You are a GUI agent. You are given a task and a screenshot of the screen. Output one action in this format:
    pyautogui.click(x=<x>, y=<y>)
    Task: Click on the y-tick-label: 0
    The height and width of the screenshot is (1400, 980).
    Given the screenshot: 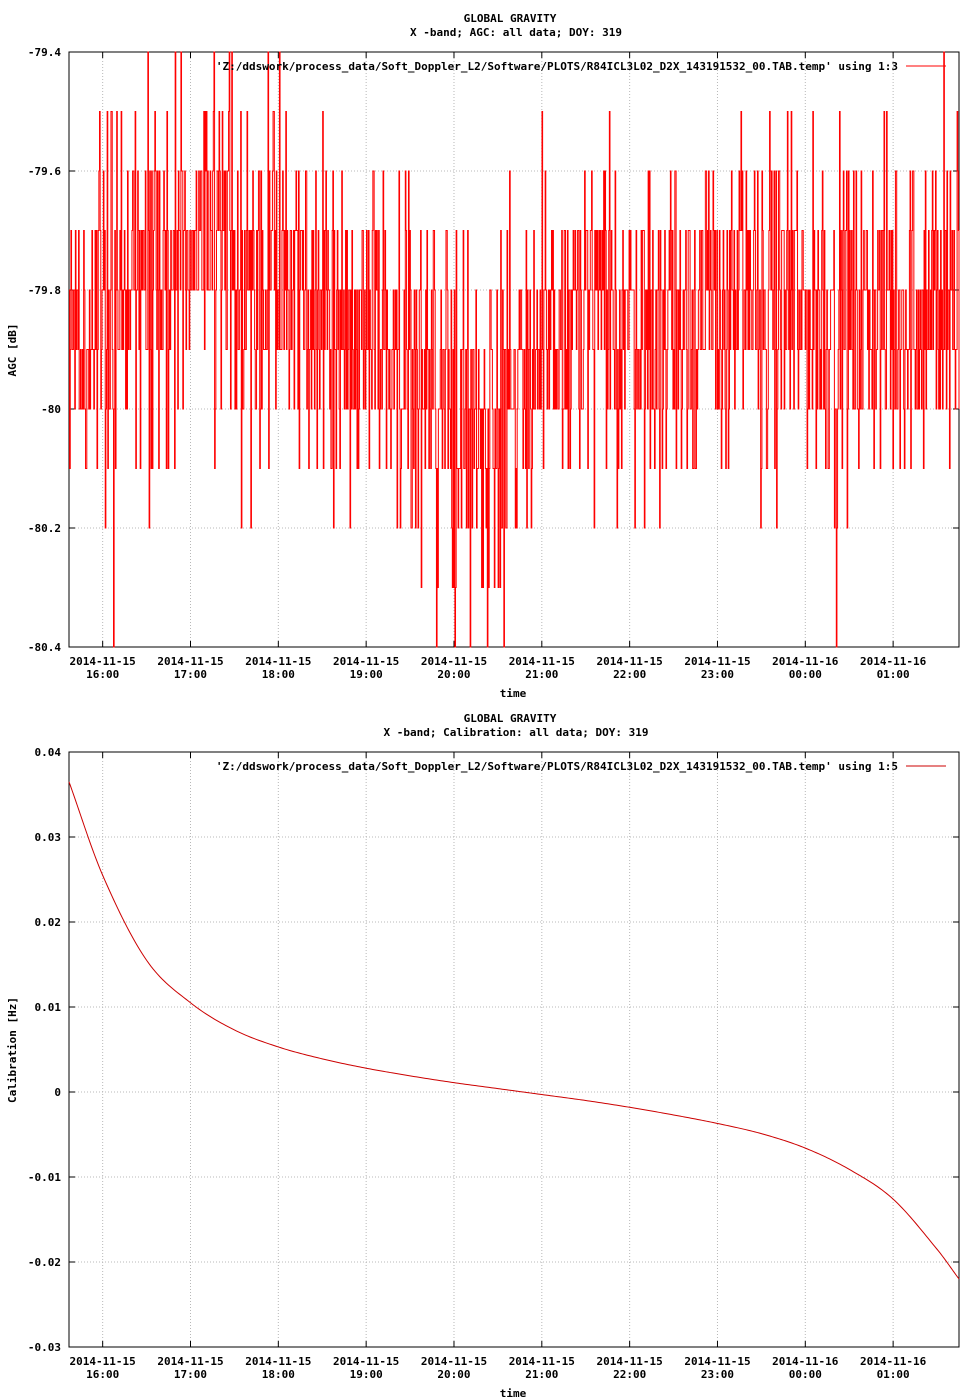 What is the action you would take?
    pyautogui.click(x=57, y=1092)
    